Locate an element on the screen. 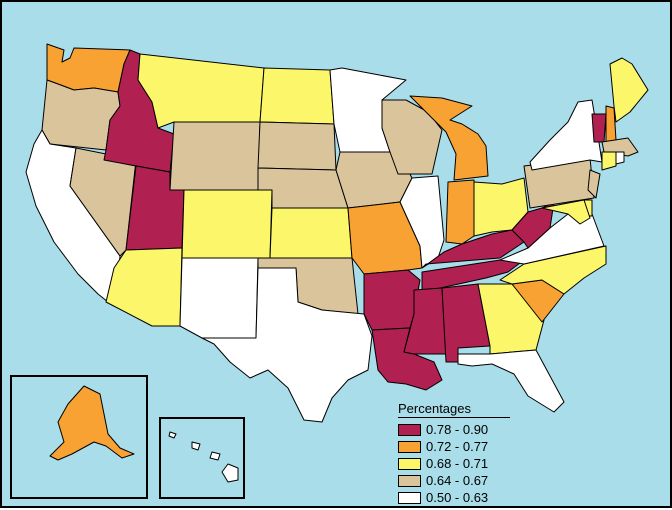 This screenshot has width=672, height=510. maui-island is located at coordinates (215, 456).